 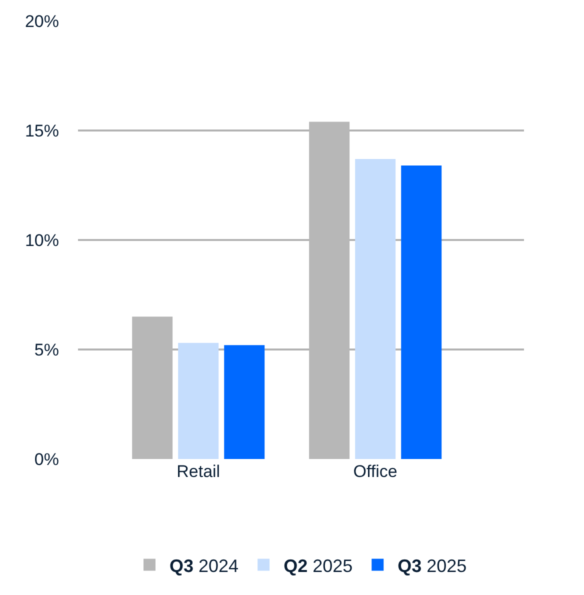 What do you see at coordinates (198, 471) in the screenshot?
I see `x-tick-label: Retail` at bounding box center [198, 471].